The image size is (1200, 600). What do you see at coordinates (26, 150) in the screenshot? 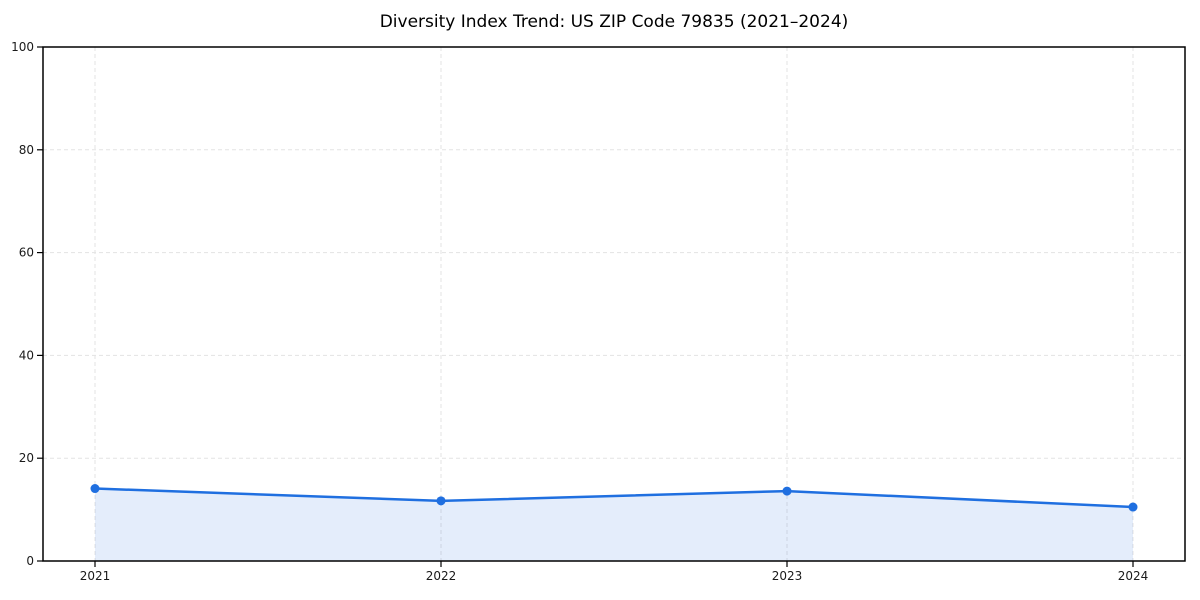
I see `y-tick-label: 80` at bounding box center [26, 150].